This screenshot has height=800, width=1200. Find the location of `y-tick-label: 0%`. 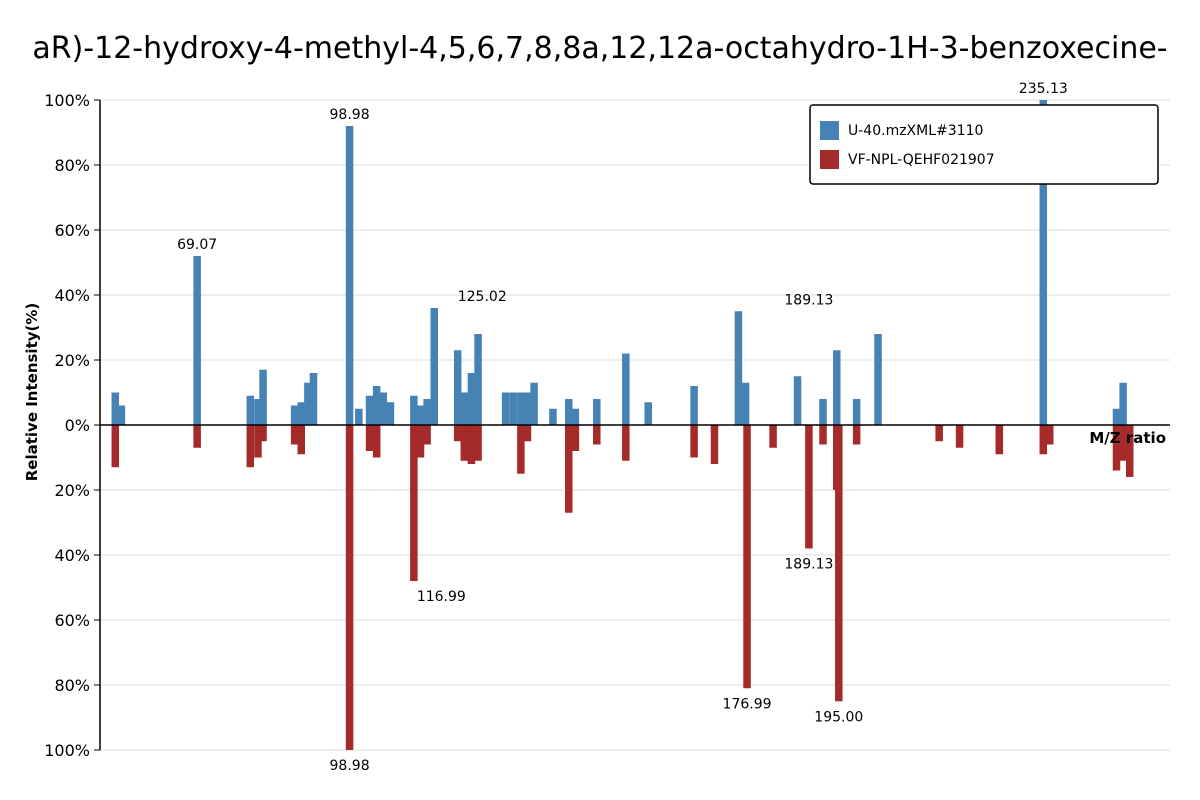

y-tick-label: 0% is located at coordinates (77, 425).